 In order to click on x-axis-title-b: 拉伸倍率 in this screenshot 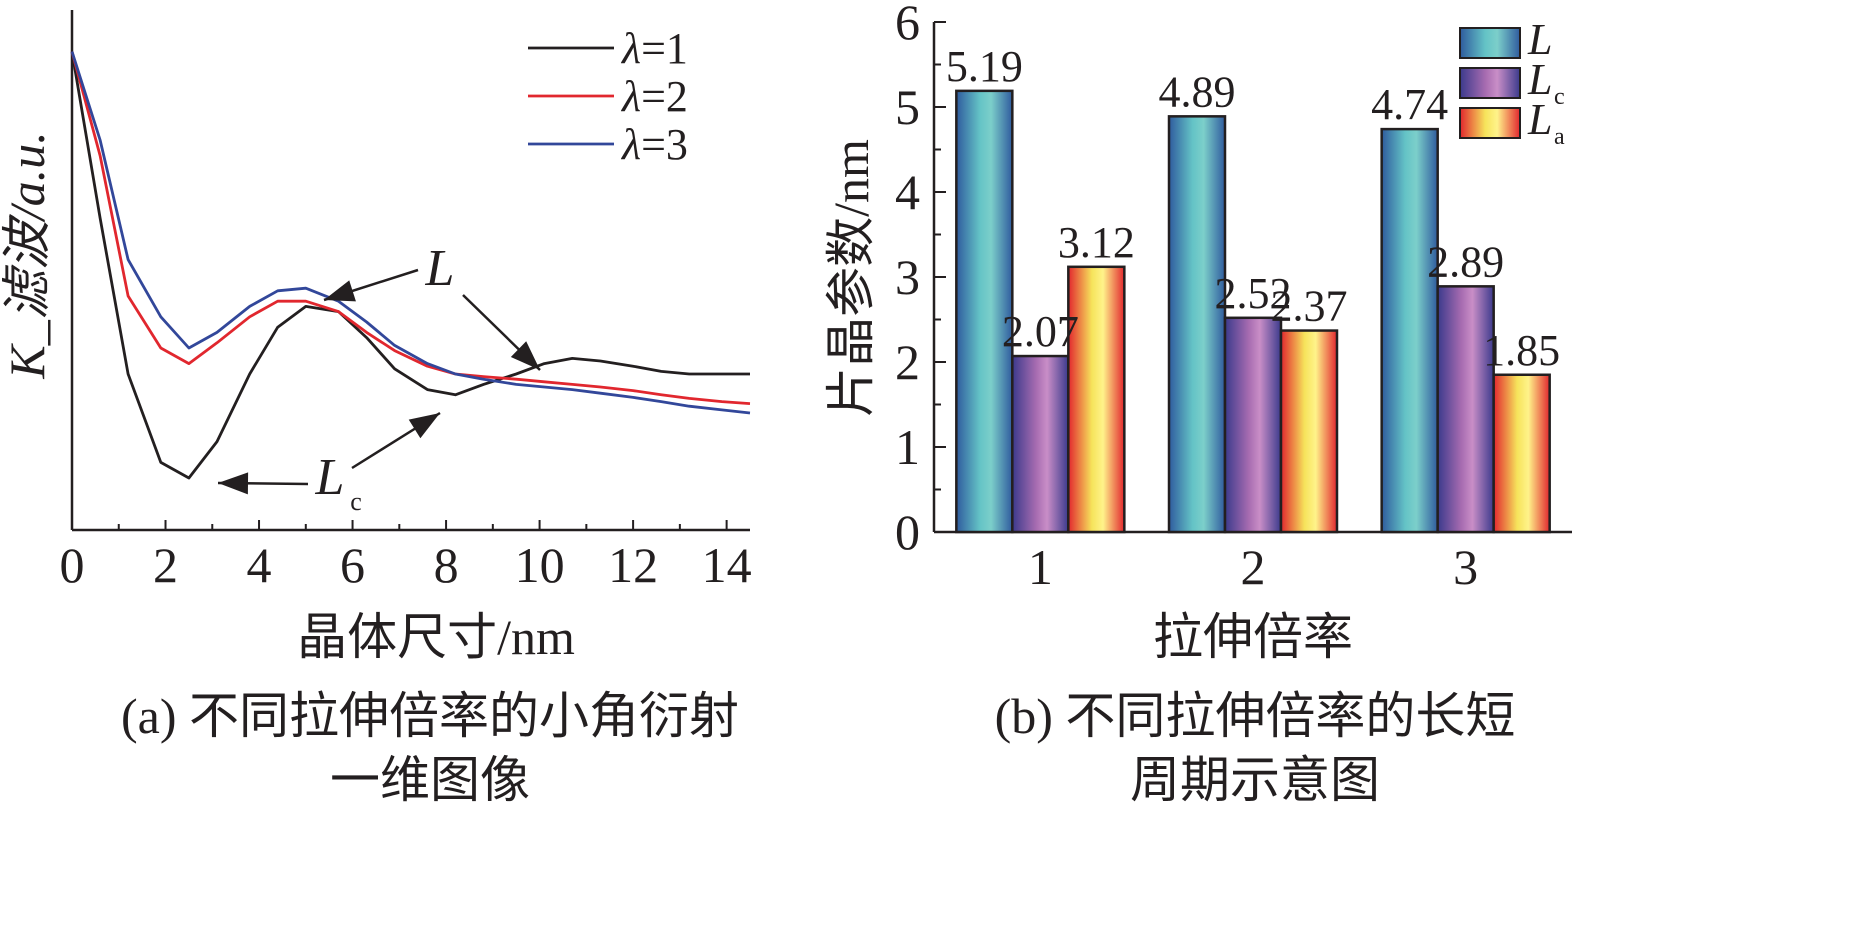, I will do `click(1253, 637)`.